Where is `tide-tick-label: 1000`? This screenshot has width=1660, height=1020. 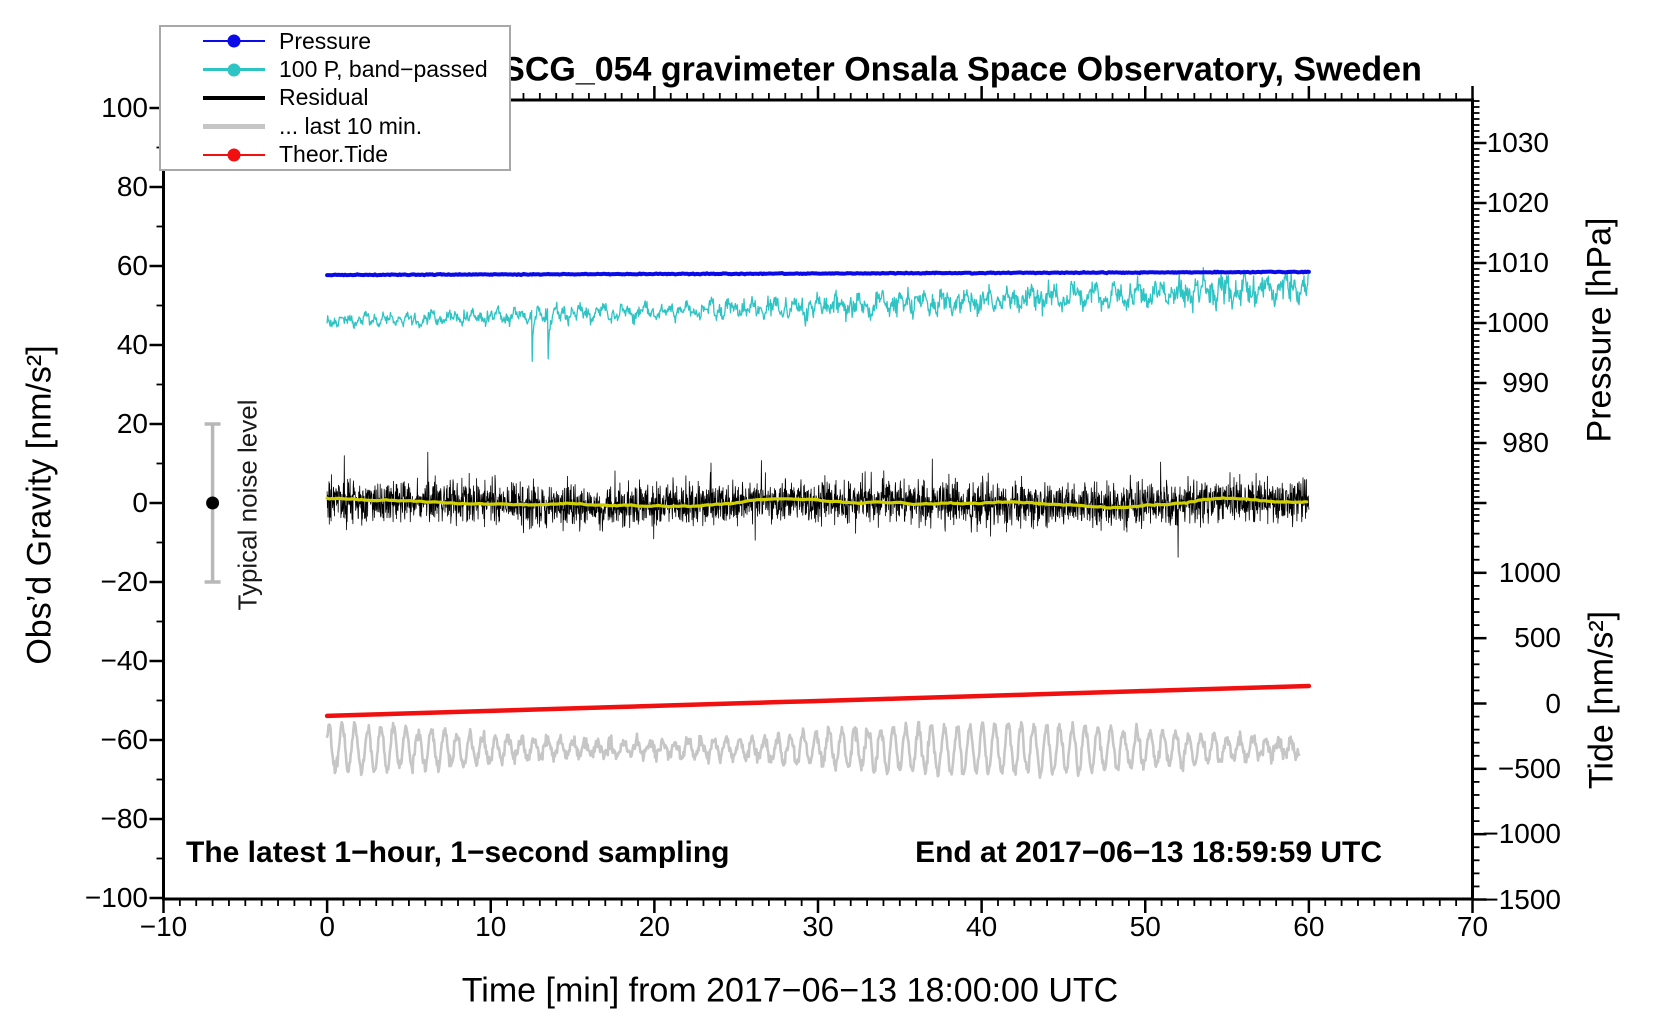
tide-tick-label: 1000 is located at coordinates (1529, 572).